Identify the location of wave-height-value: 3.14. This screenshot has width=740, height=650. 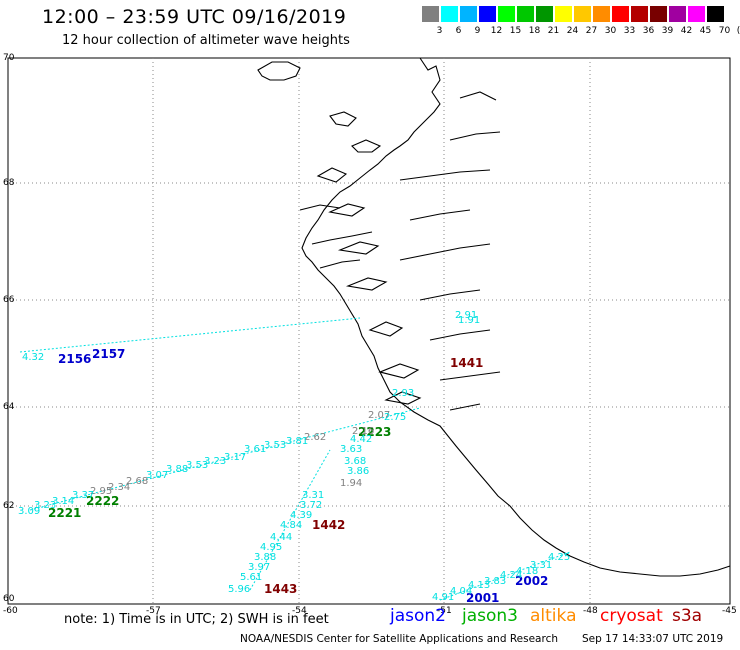
(63, 501).